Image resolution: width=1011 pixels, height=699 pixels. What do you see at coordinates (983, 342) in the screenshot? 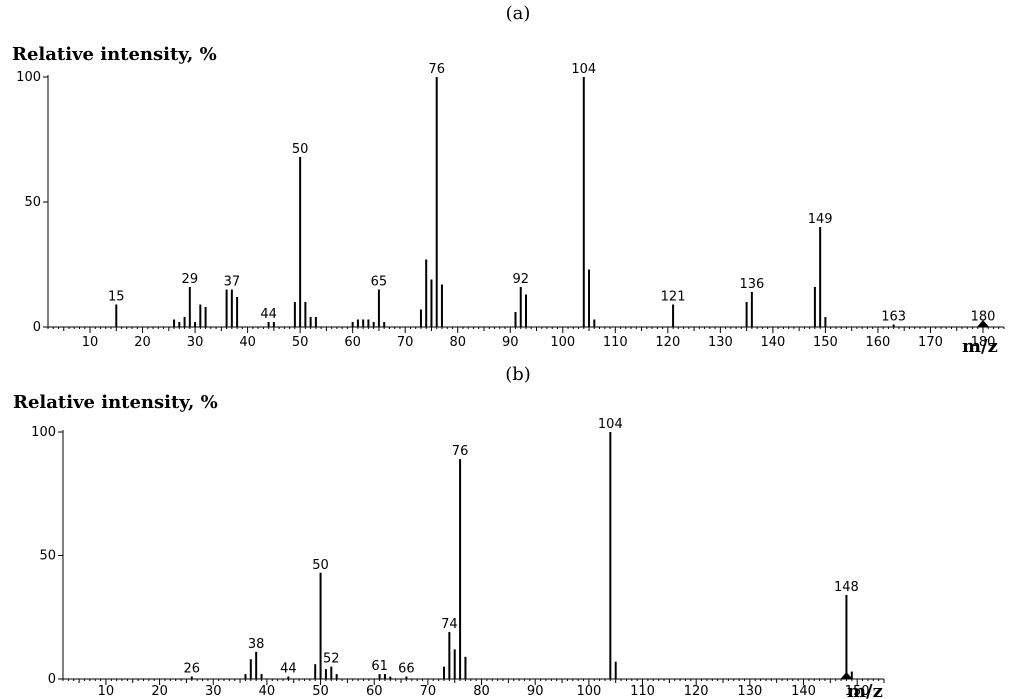
I see `x-tick-label: 180` at bounding box center [983, 342].